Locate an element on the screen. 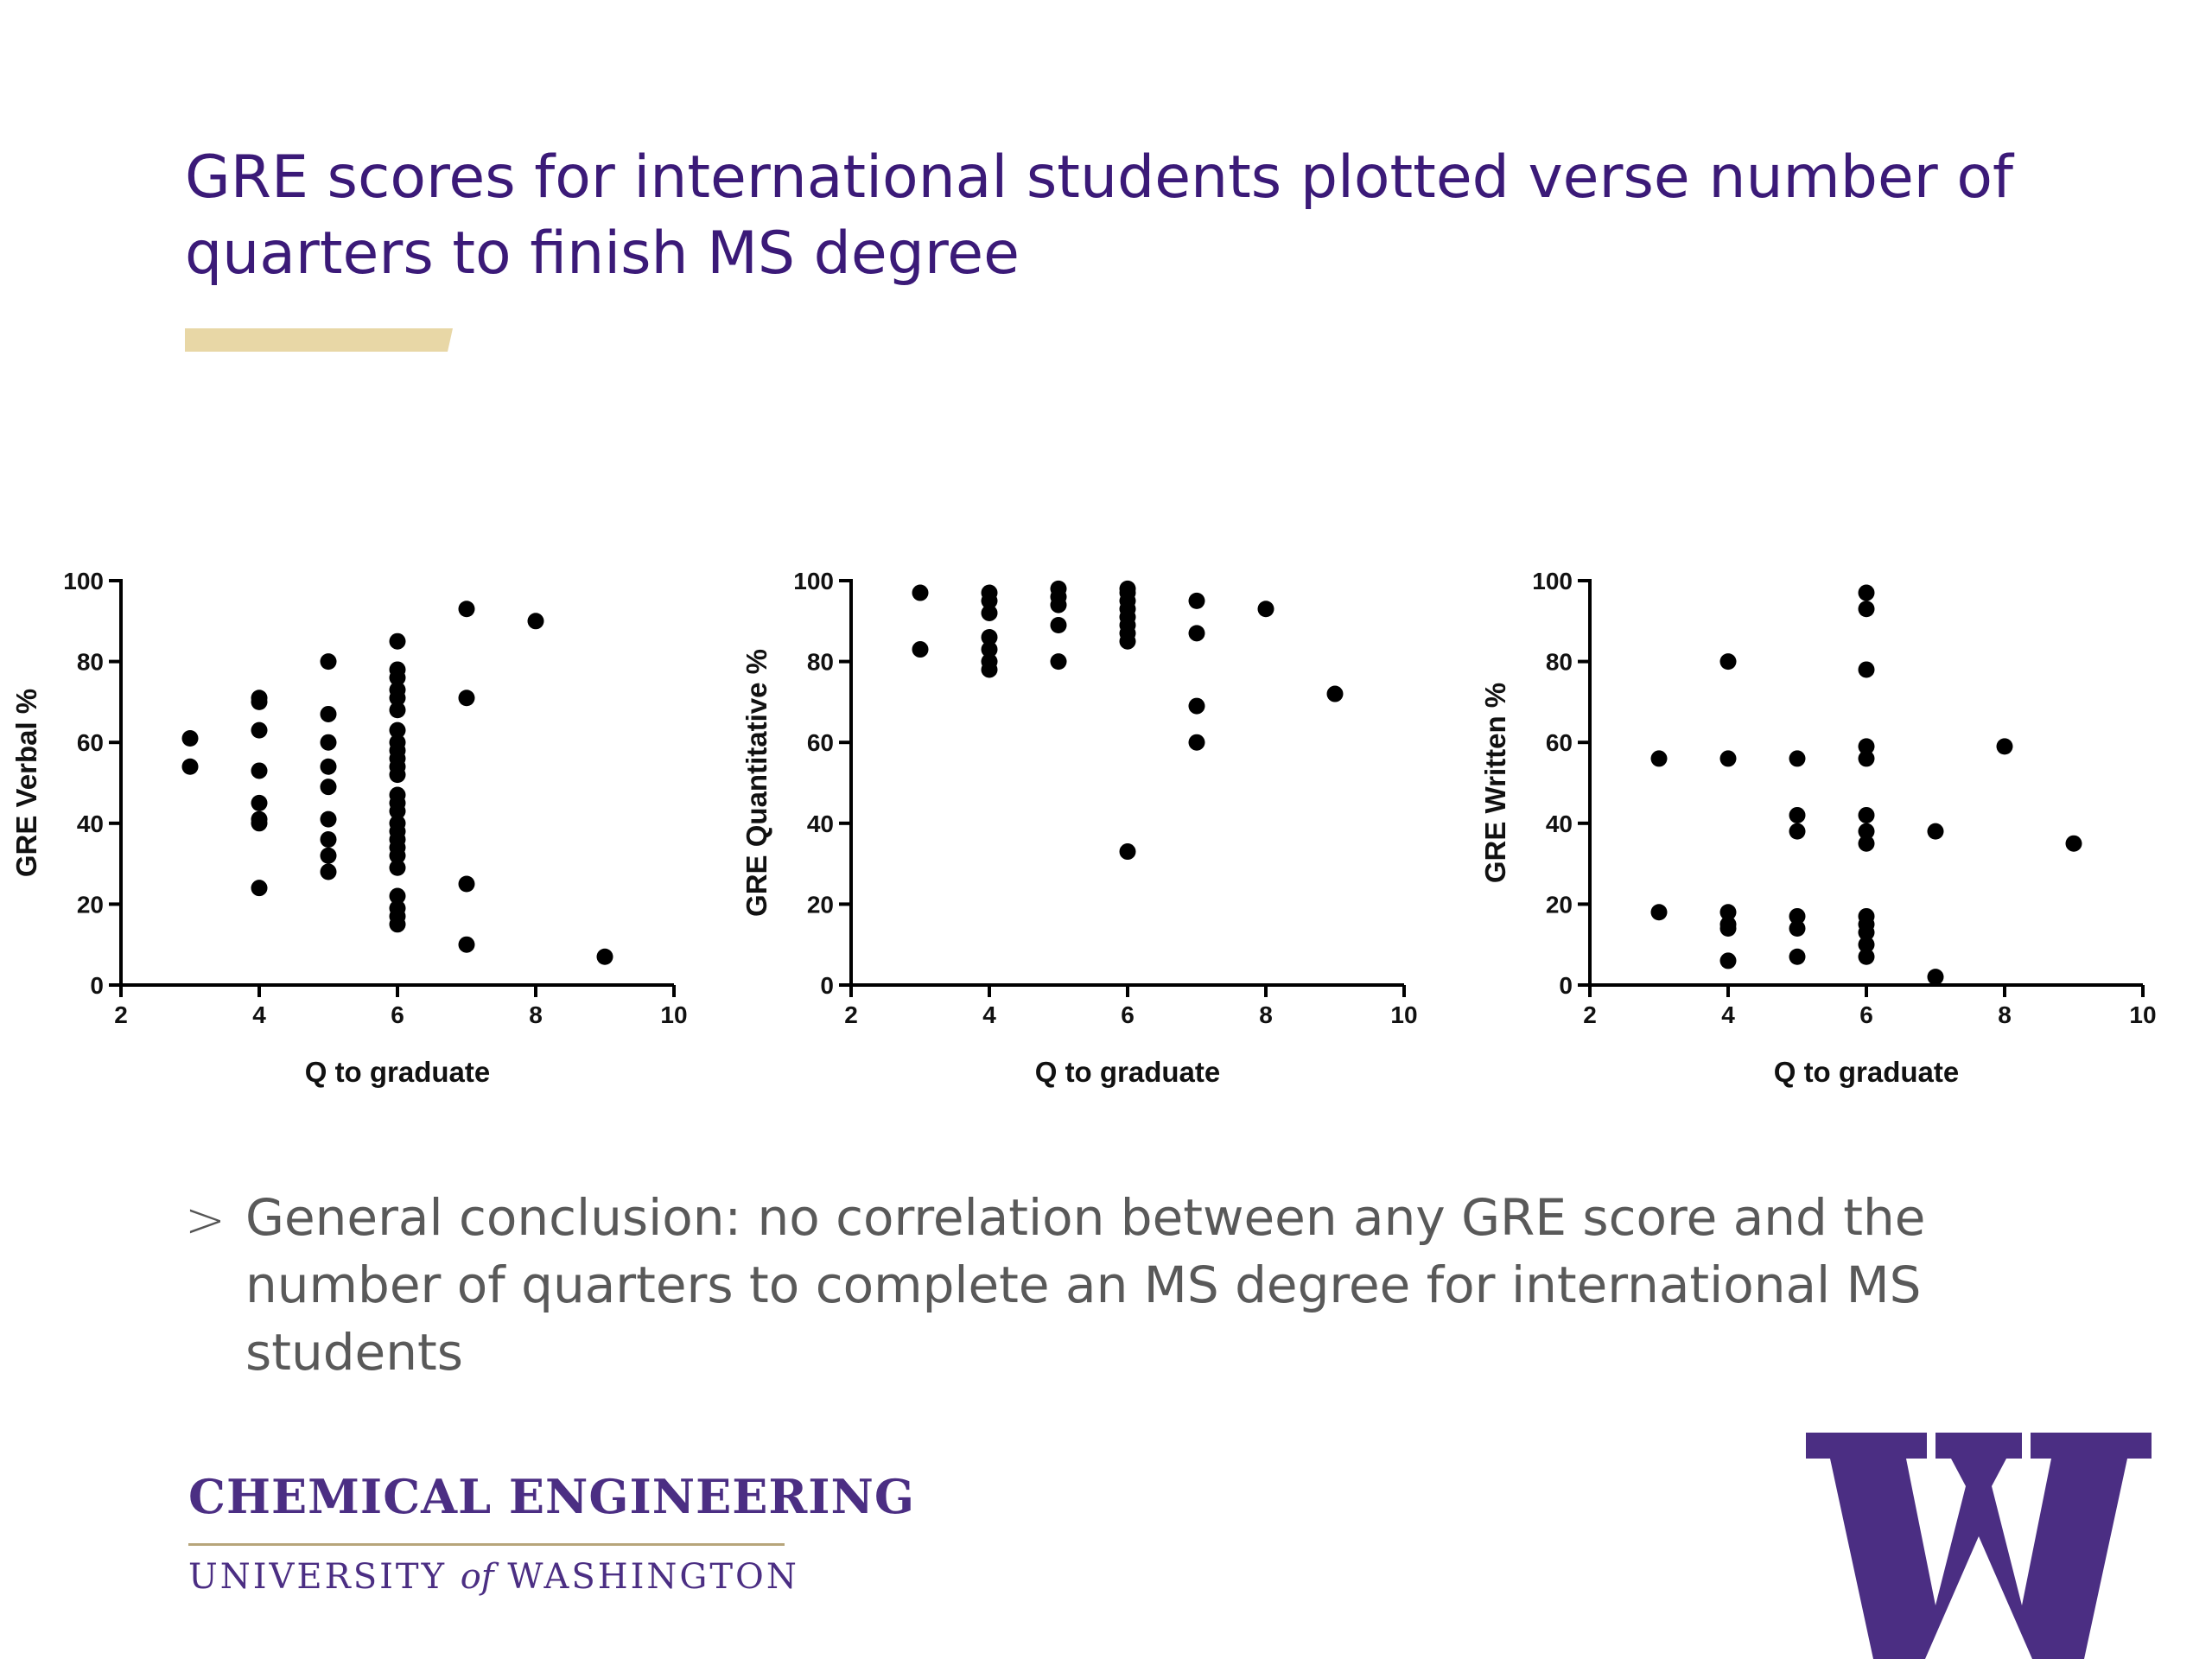 The width and height of the screenshot is (2212, 1659). university-name-part2: WASHINGTON is located at coordinates (646, 1577).